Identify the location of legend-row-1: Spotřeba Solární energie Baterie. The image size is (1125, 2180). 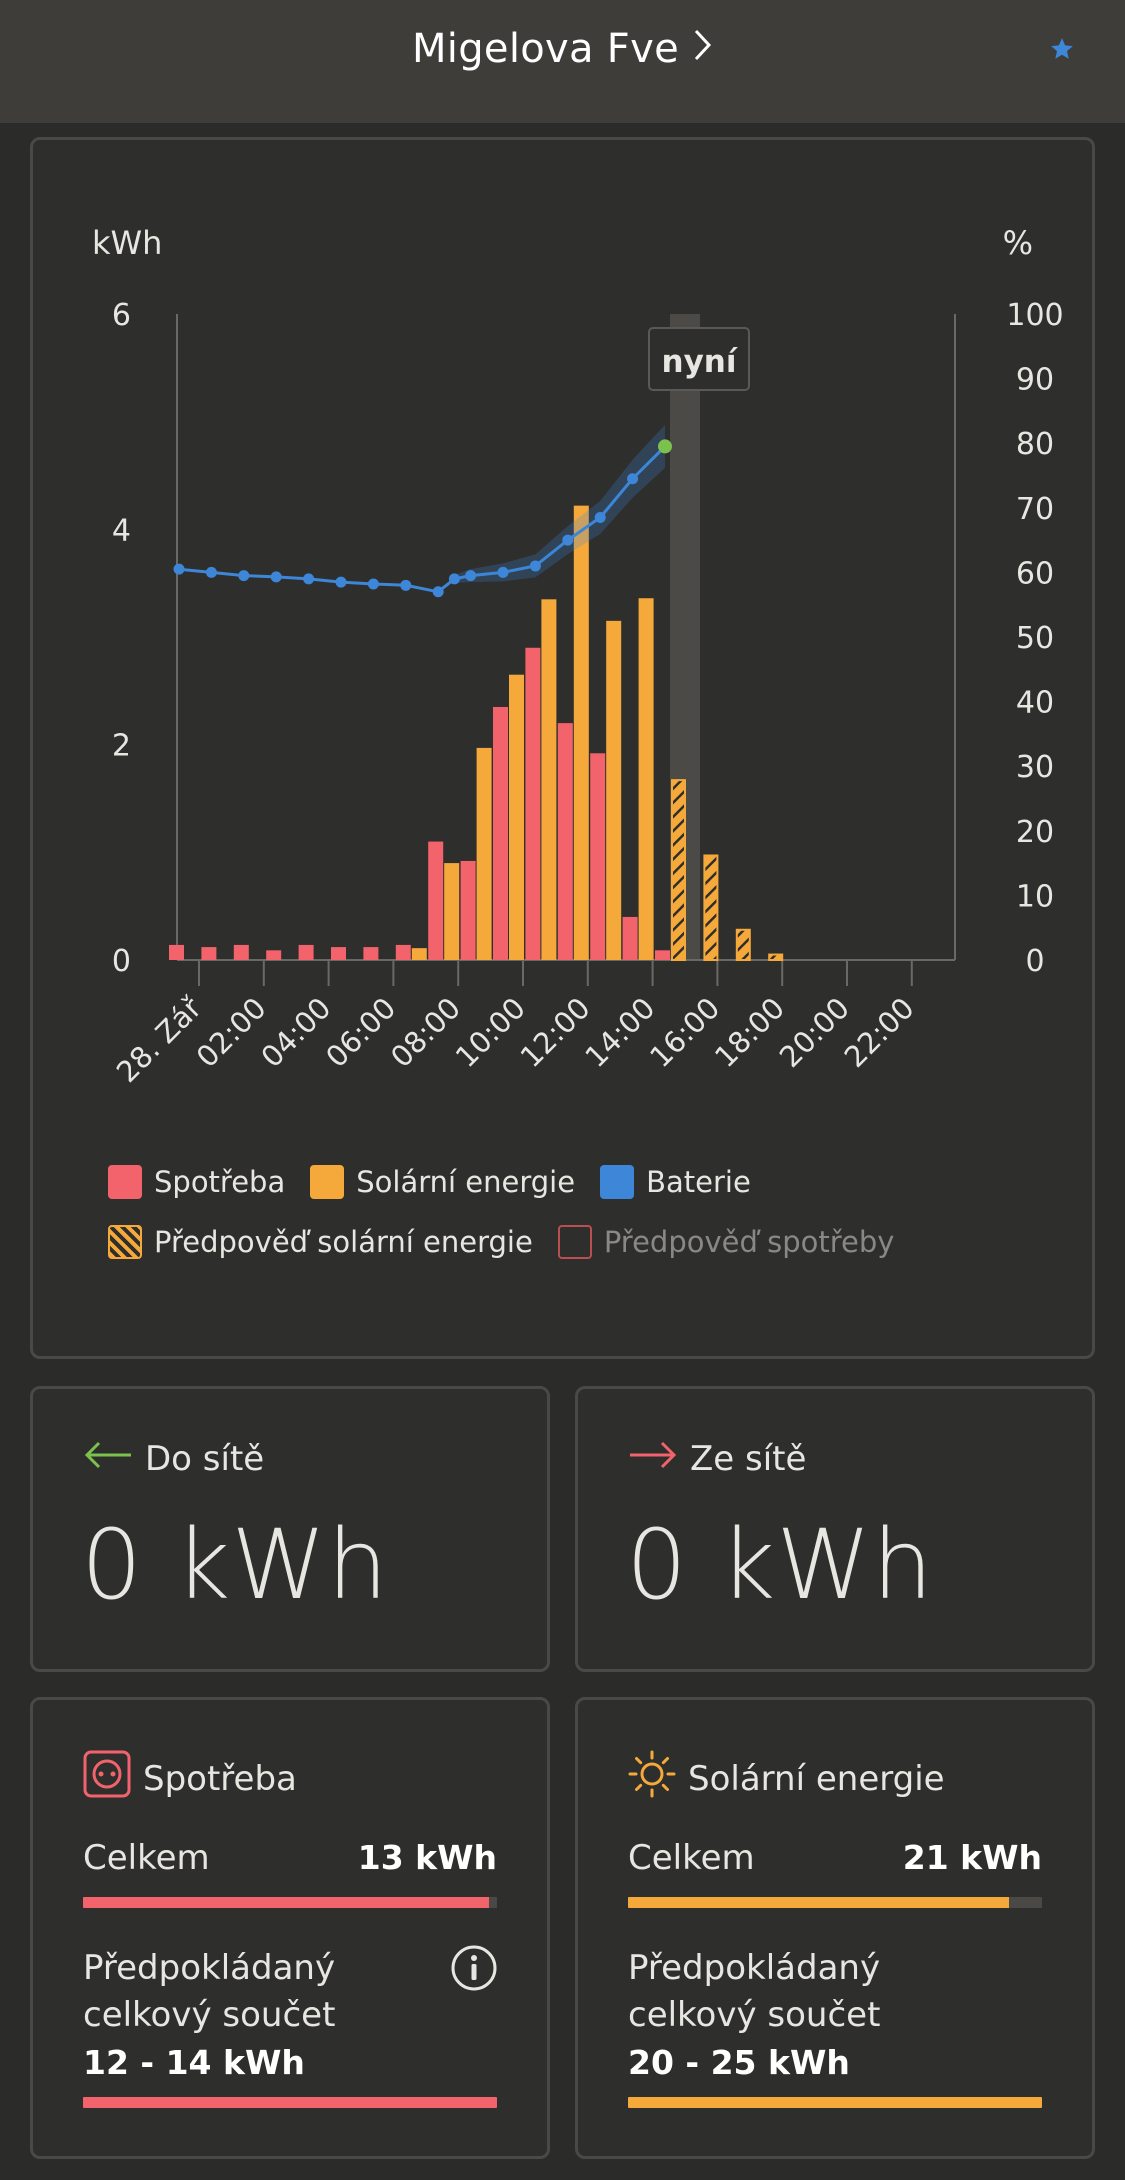
(442, 1182).